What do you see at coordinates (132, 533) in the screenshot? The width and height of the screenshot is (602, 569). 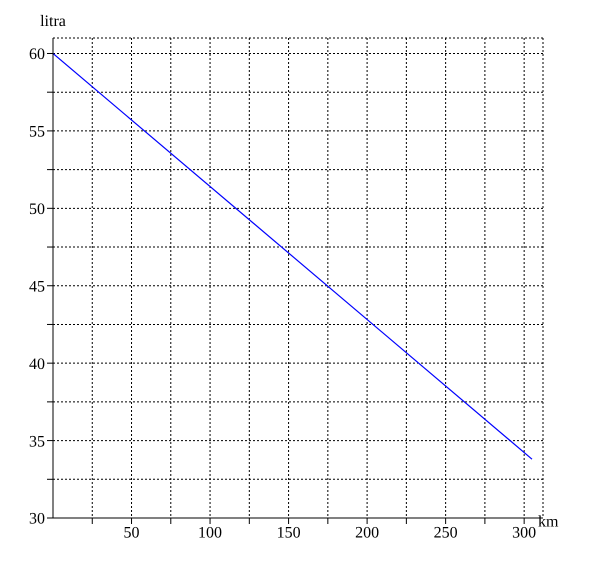 I see `x-tick-label: 50` at bounding box center [132, 533].